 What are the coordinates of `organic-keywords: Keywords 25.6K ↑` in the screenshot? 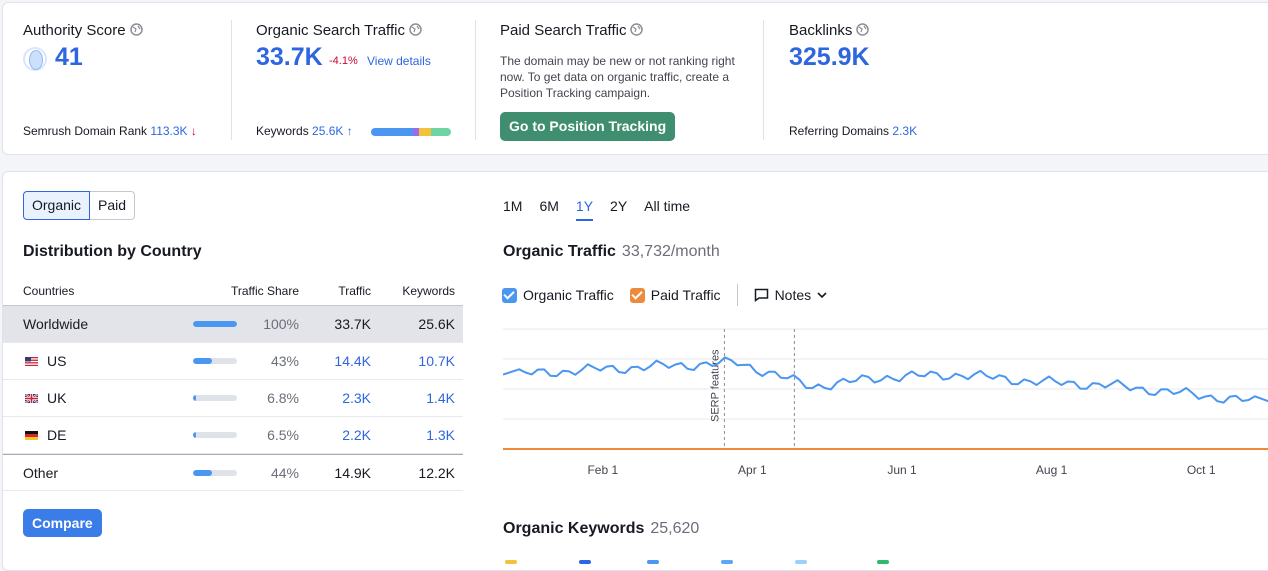 It's located at (304, 131).